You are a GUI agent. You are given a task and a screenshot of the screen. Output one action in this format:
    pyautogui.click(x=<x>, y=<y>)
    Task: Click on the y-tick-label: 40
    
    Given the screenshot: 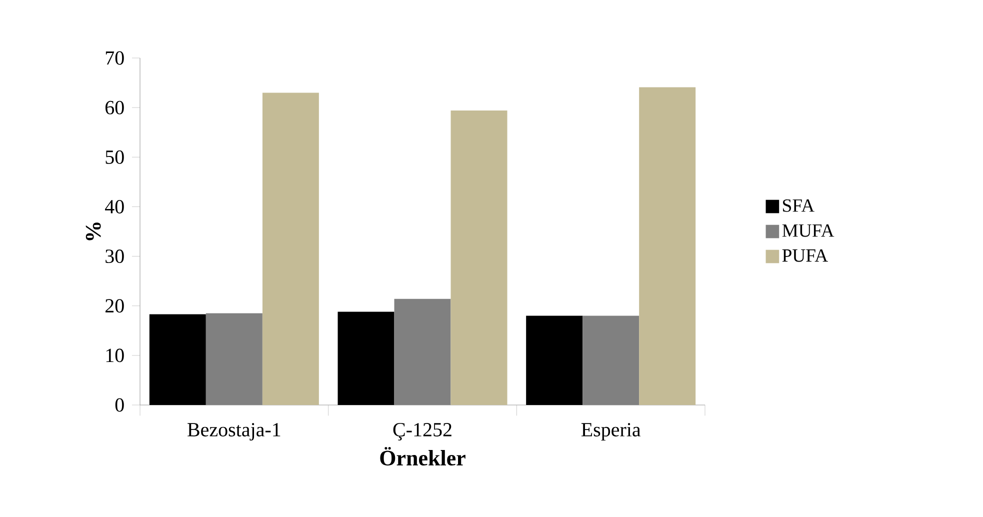 What is the action you would take?
    pyautogui.click(x=114, y=207)
    